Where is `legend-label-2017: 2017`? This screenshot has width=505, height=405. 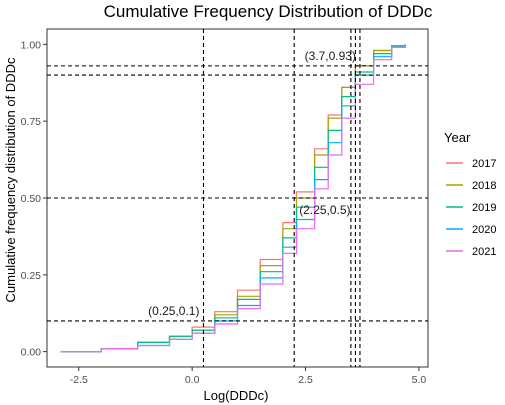
legend-label-2017: 2017 is located at coordinates (484, 164).